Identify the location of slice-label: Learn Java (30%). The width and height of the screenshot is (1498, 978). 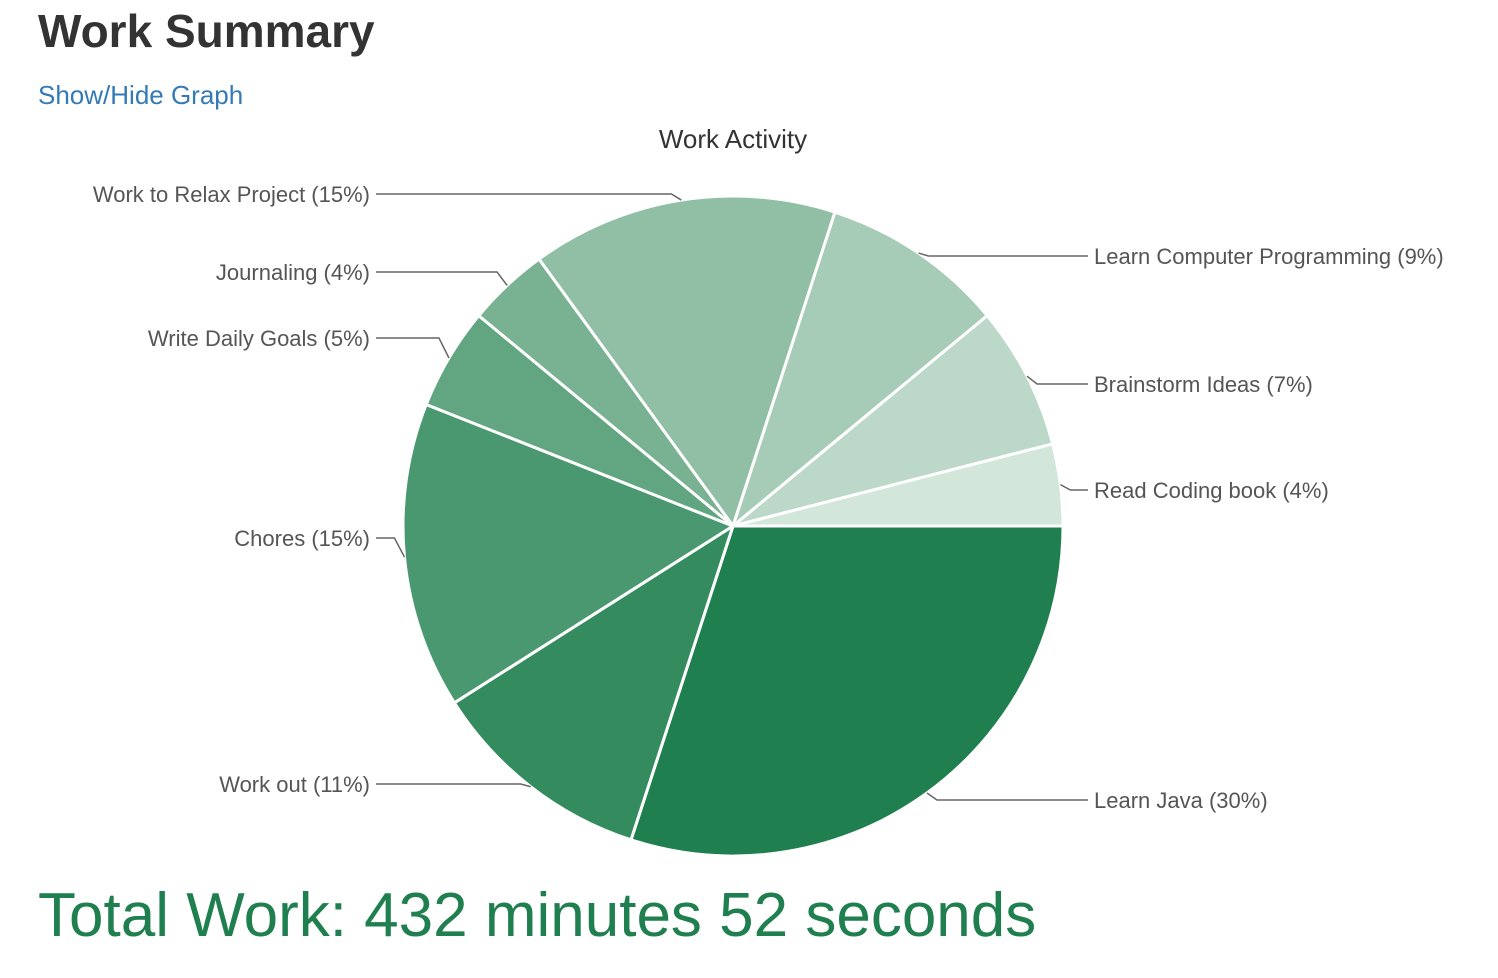
(1181, 800).